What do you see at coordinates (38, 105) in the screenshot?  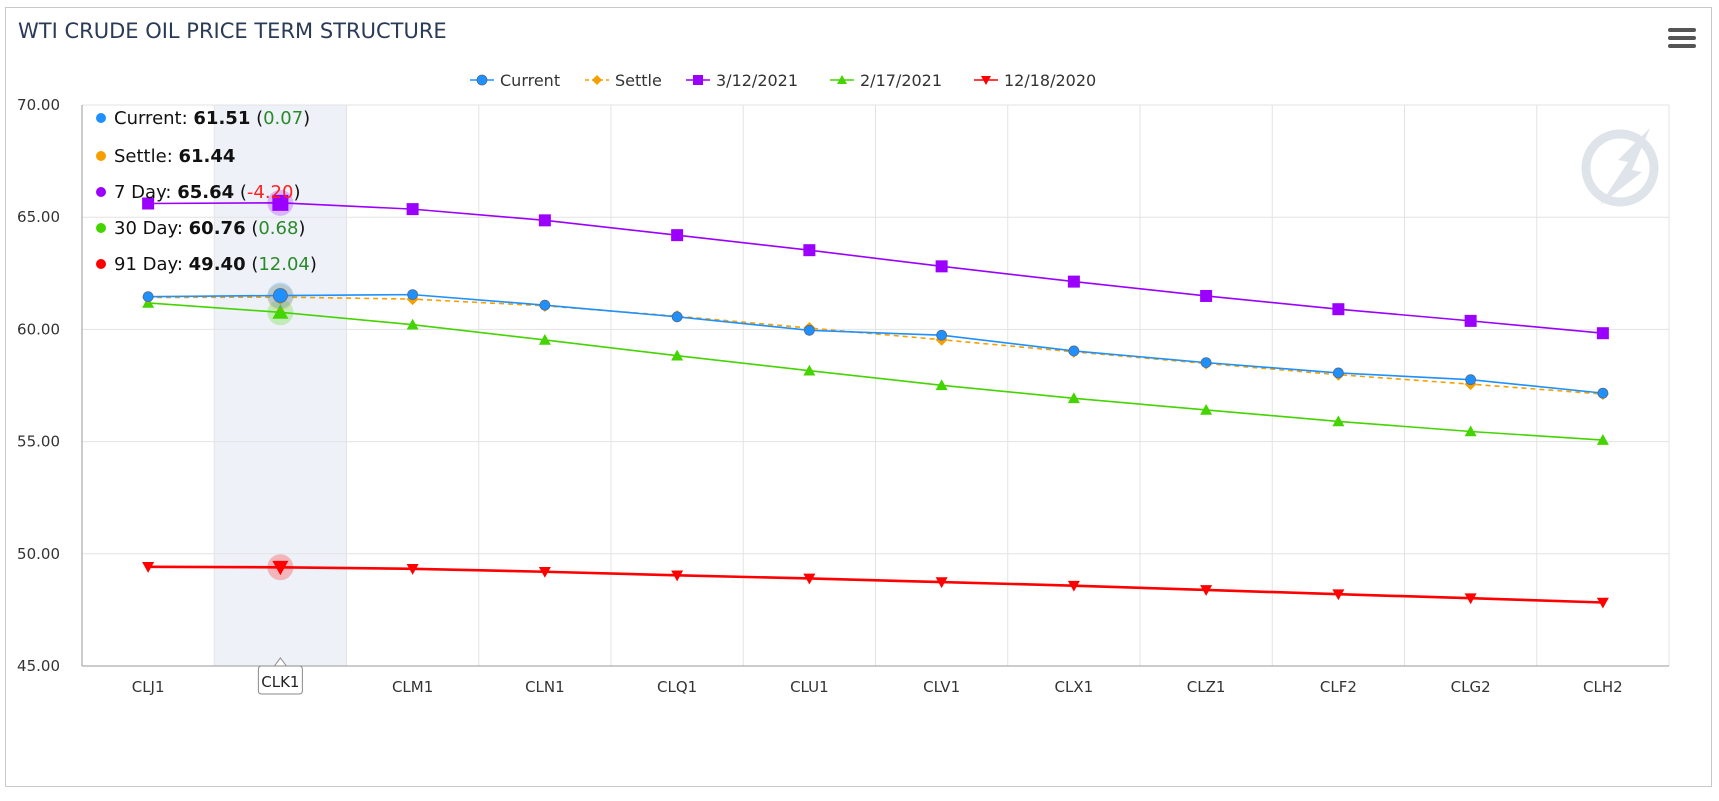 I see `y-tick-label: 70.00` at bounding box center [38, 105].